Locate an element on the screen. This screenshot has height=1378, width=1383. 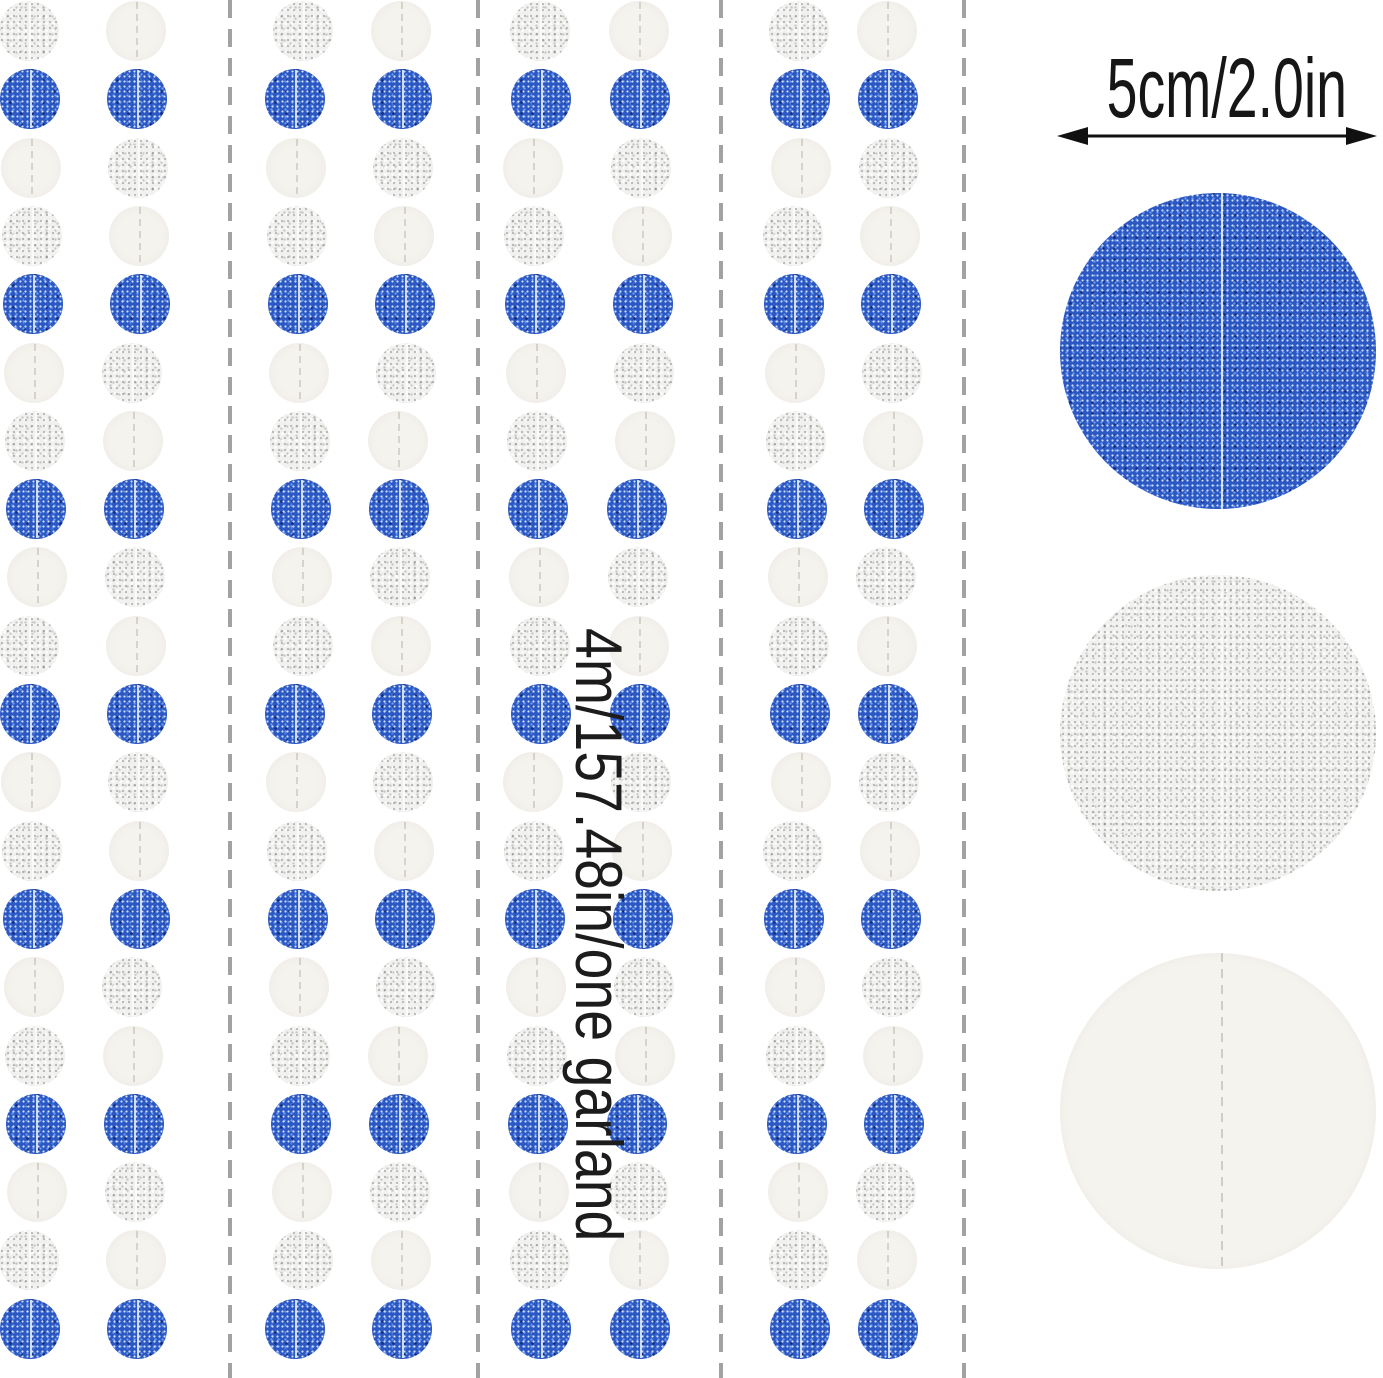
garland-strand-3-left is located at coordinates (537, 689).